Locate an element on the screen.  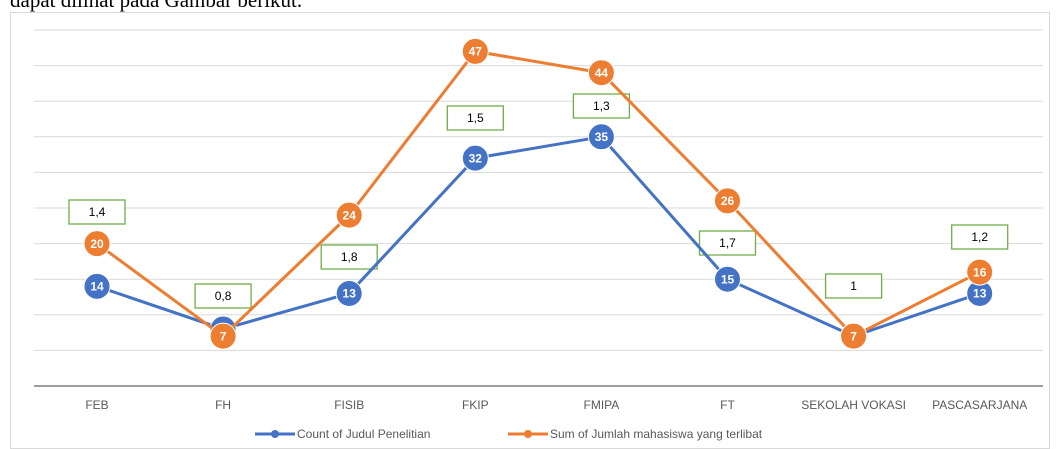
data-label: 32 is located at coordinates (476, 158).